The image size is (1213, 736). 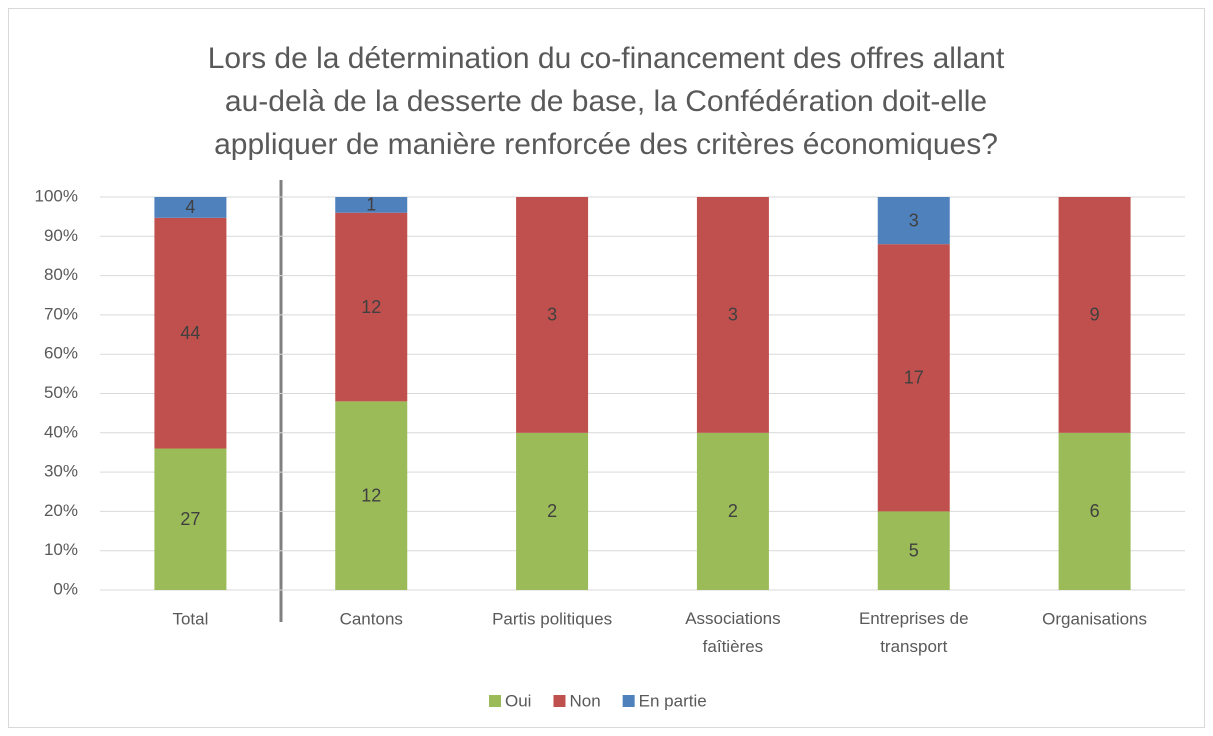 What do you see at coordinates (61, 313) in the screenshot?
I see `y-tick-label: 70%` at bounding box center [61, 313].